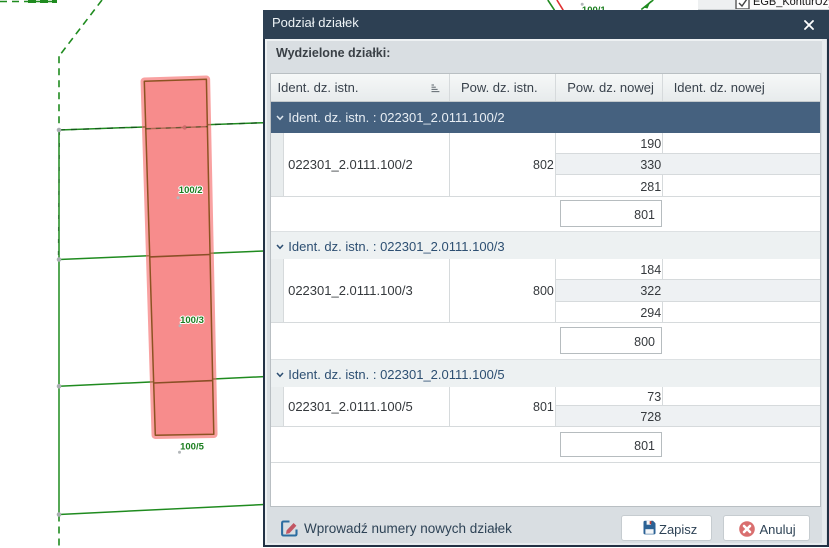  Describe the element at coordinates (191, 190) in the screenshot. I see `svg-text: 100/2` at that location.